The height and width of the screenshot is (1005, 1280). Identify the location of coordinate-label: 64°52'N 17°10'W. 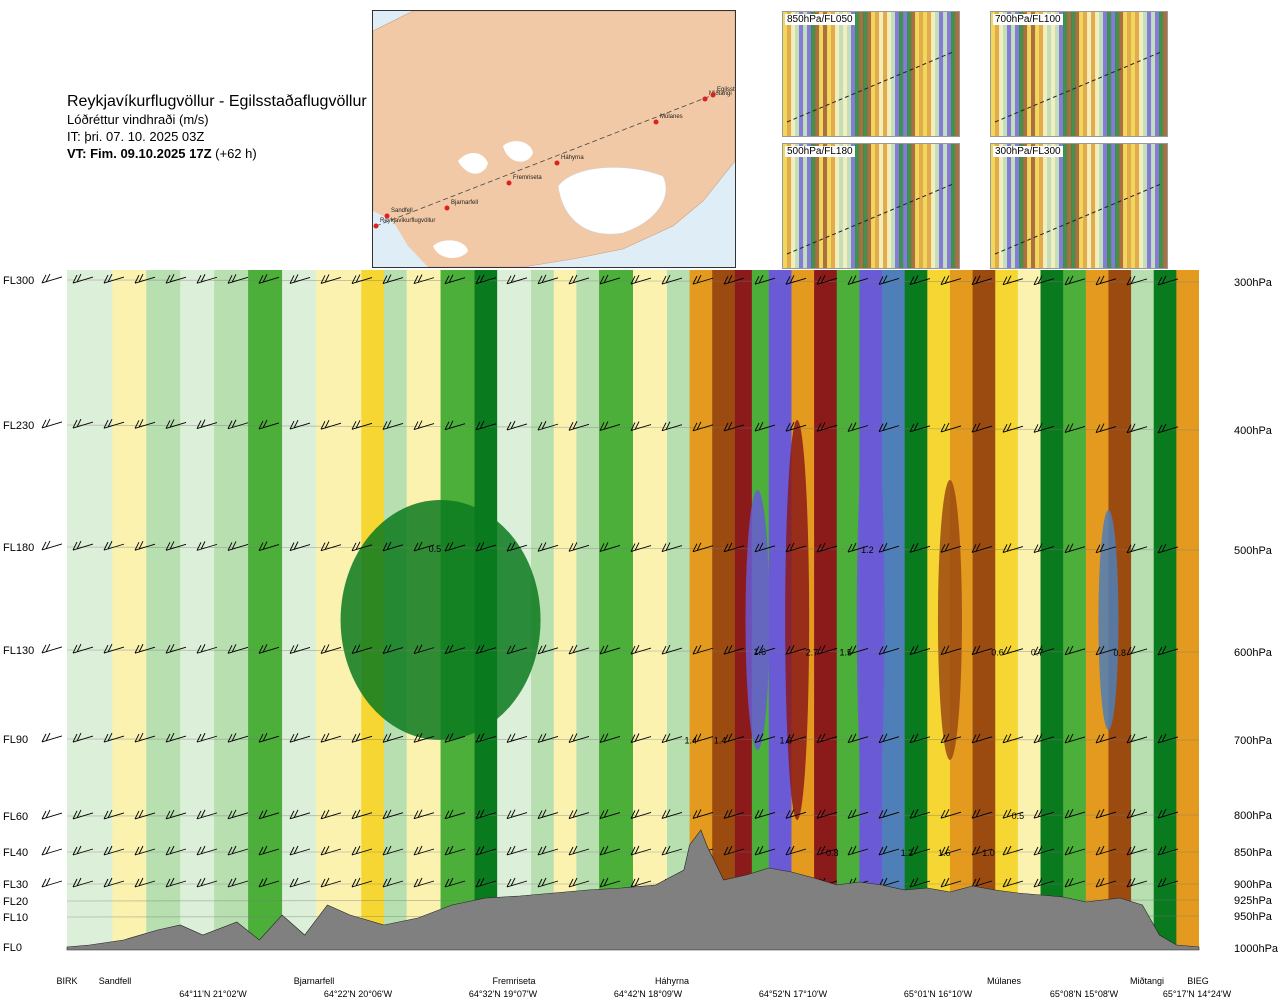
(793, 994).